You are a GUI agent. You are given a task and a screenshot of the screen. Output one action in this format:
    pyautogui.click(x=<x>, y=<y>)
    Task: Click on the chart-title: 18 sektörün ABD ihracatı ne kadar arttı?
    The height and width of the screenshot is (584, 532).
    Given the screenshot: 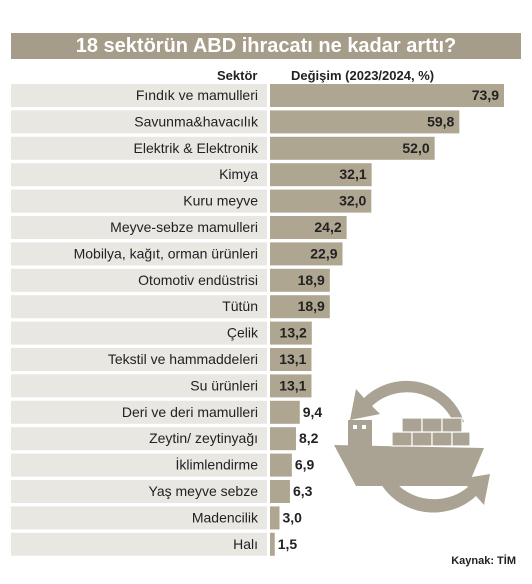 What is the action you would take?
    pyautogui.click(x=266, y=46)
    